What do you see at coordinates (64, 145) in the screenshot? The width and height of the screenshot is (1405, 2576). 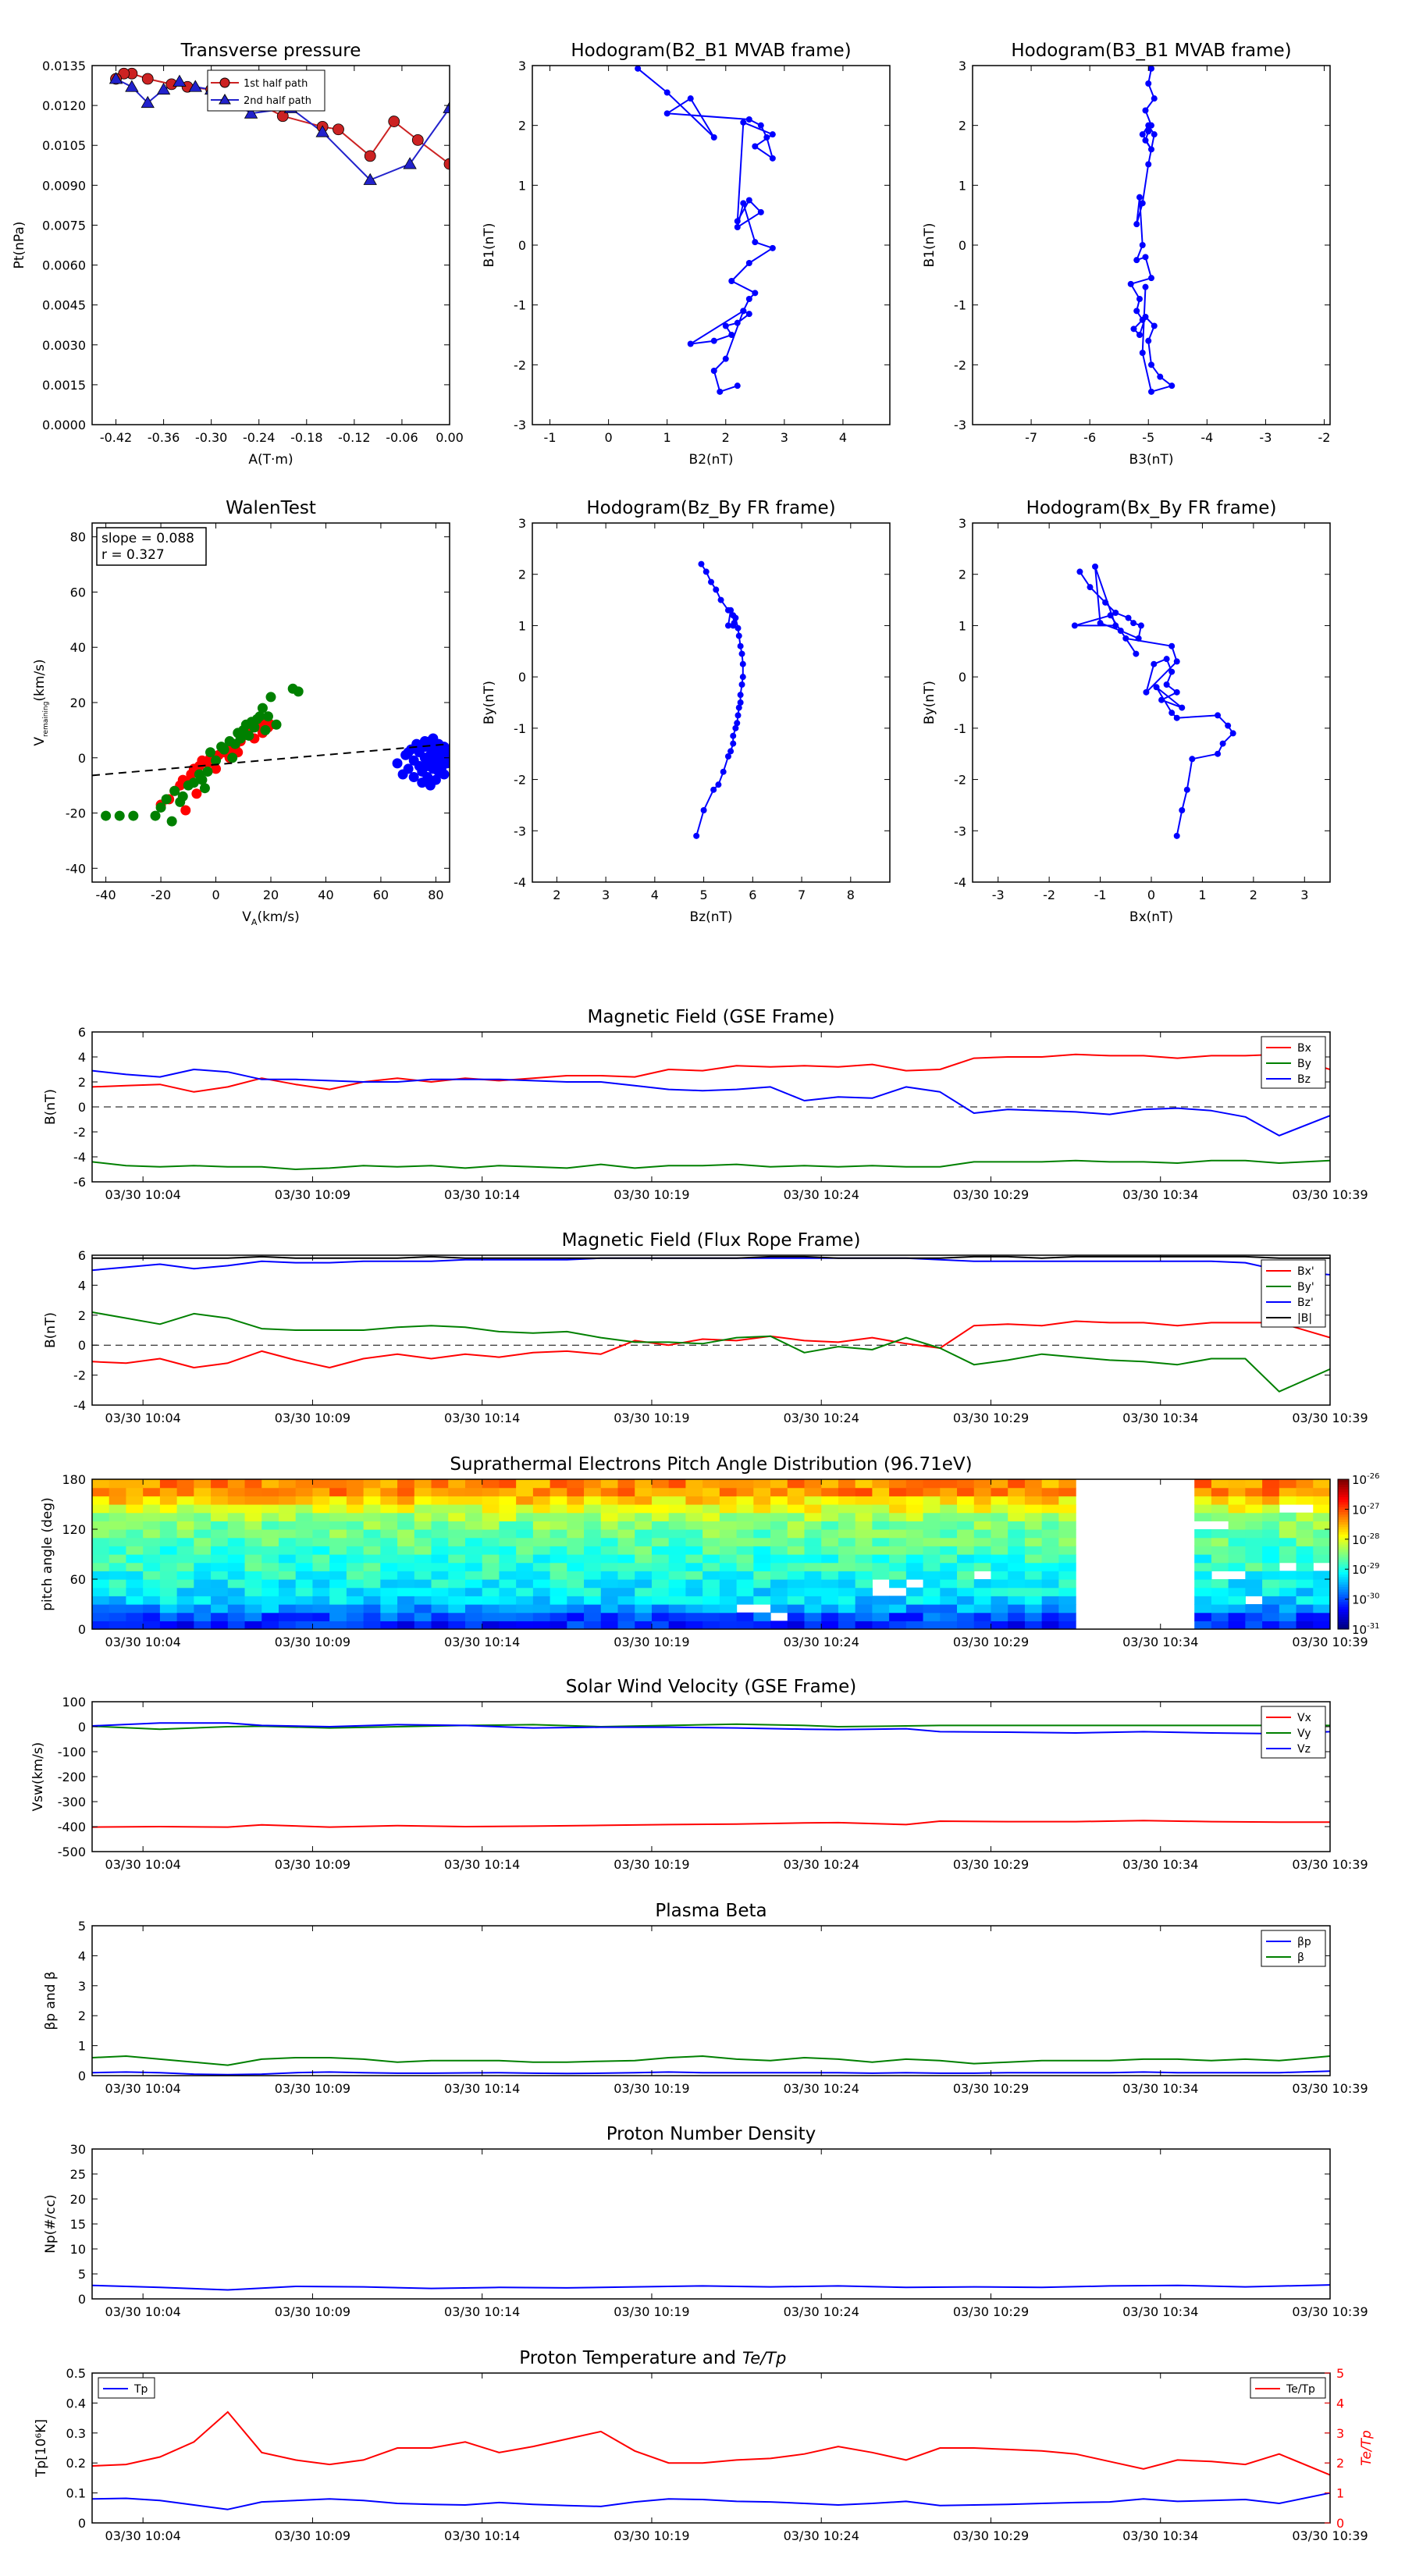 I see `y-tick-label: 0.0105` at bounding box center [64, 145].